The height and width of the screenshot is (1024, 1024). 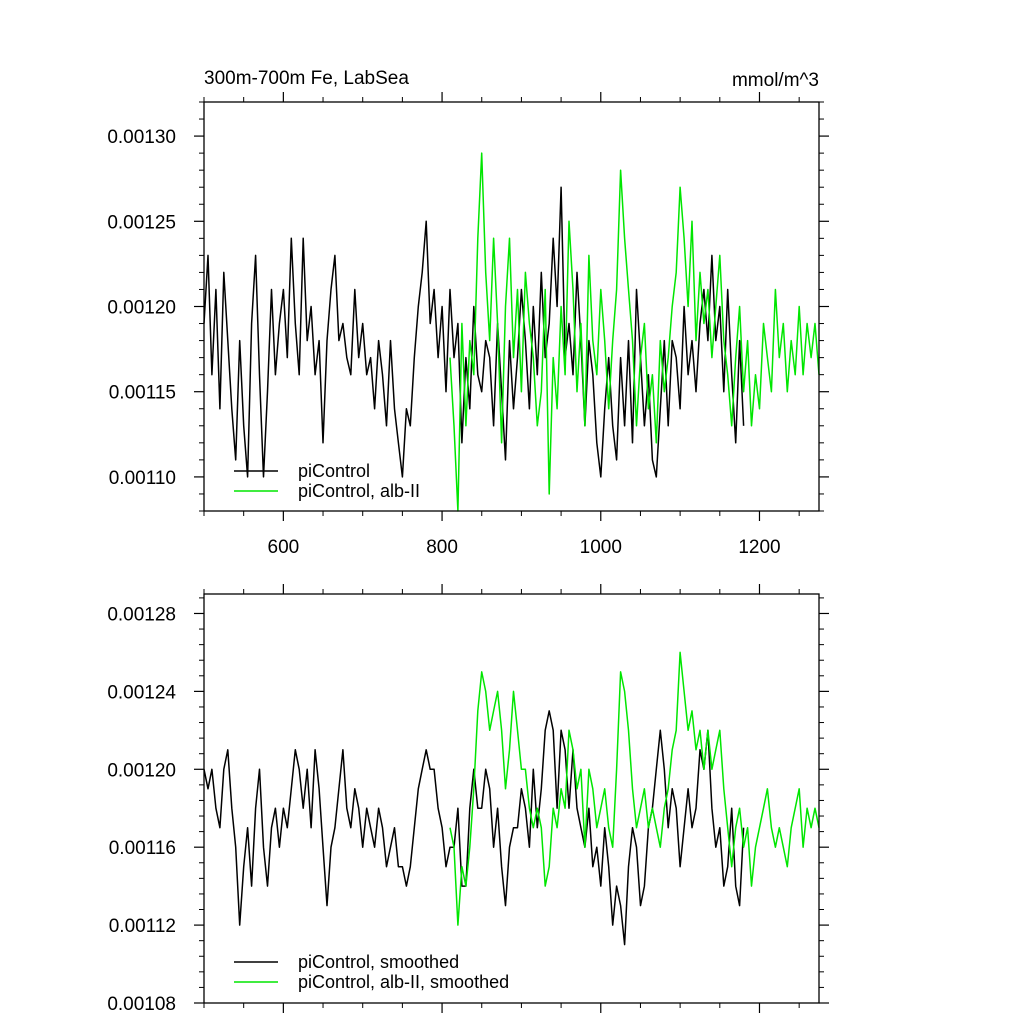 What do you see at coordinates (141, 692) in the screenshot?
I see `y-tick-label: 0.00124` at bounding box center [141, 692].